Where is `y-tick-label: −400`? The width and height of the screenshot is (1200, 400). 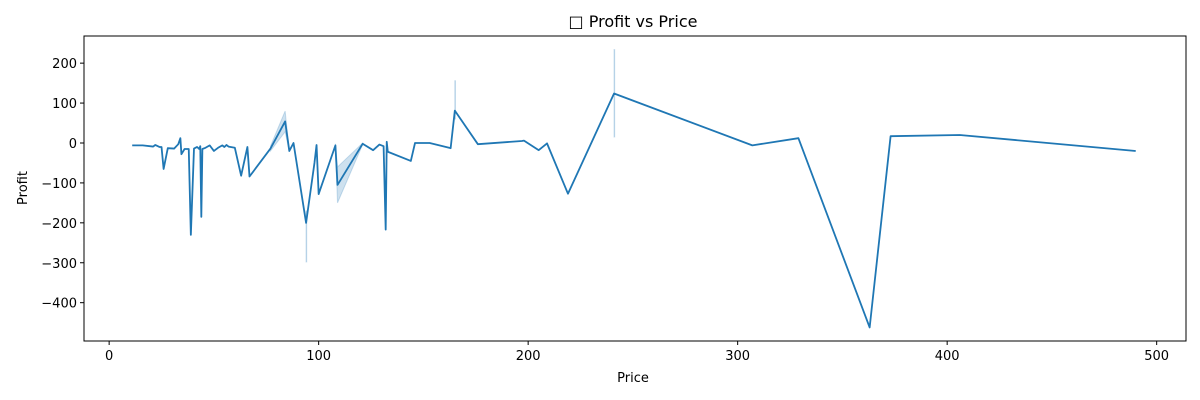 y-tick-label: −400 is located at coordinates (59, 304).